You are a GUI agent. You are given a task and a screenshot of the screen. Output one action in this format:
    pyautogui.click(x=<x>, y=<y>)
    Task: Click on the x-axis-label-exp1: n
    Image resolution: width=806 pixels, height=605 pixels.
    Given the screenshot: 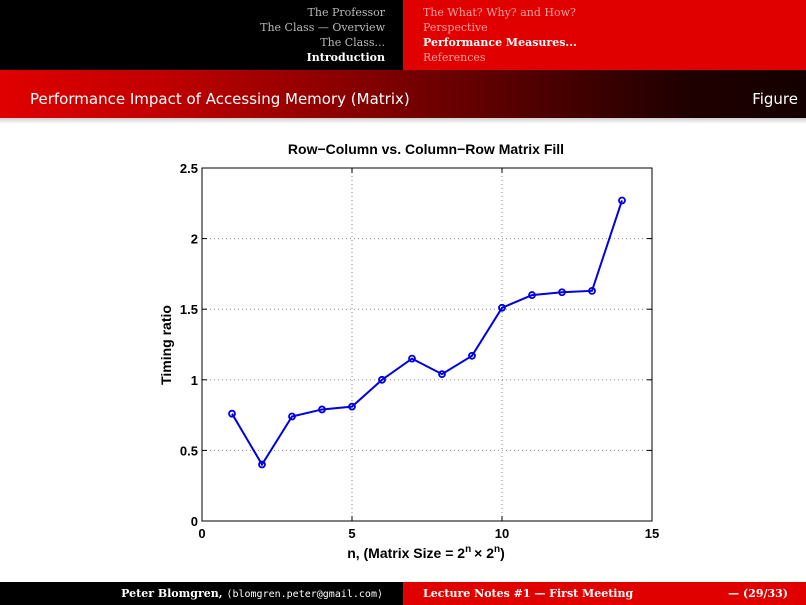 What is the action you would take?
    pyautogui.click(x=468, y=549)
    